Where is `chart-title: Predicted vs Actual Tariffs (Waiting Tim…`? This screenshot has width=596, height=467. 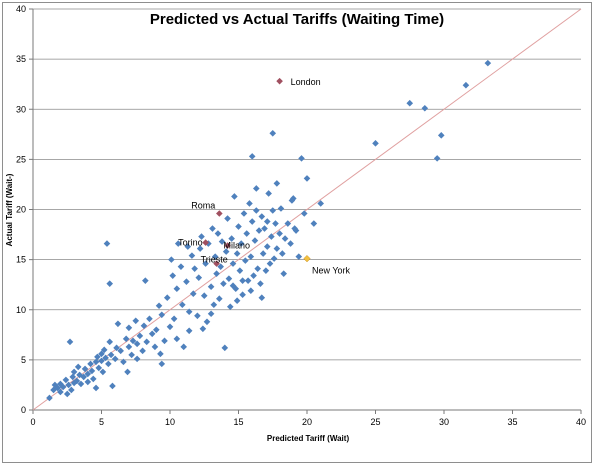
chart-title: Predicted vs Actual Tariffs (Waiting Tim… is located at coordinates (297, 19).